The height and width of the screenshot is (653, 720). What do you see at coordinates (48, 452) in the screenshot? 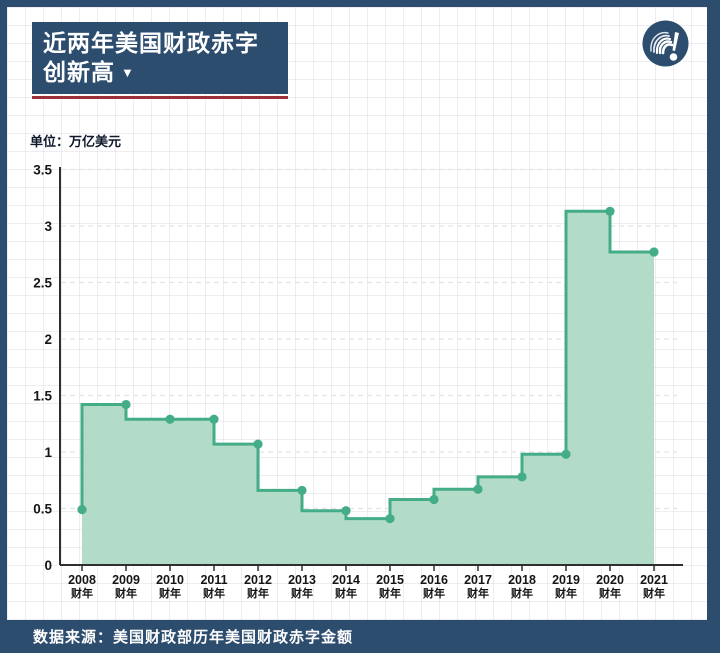
I see `y-tick-label: 1` at bounding box center [48, 452].